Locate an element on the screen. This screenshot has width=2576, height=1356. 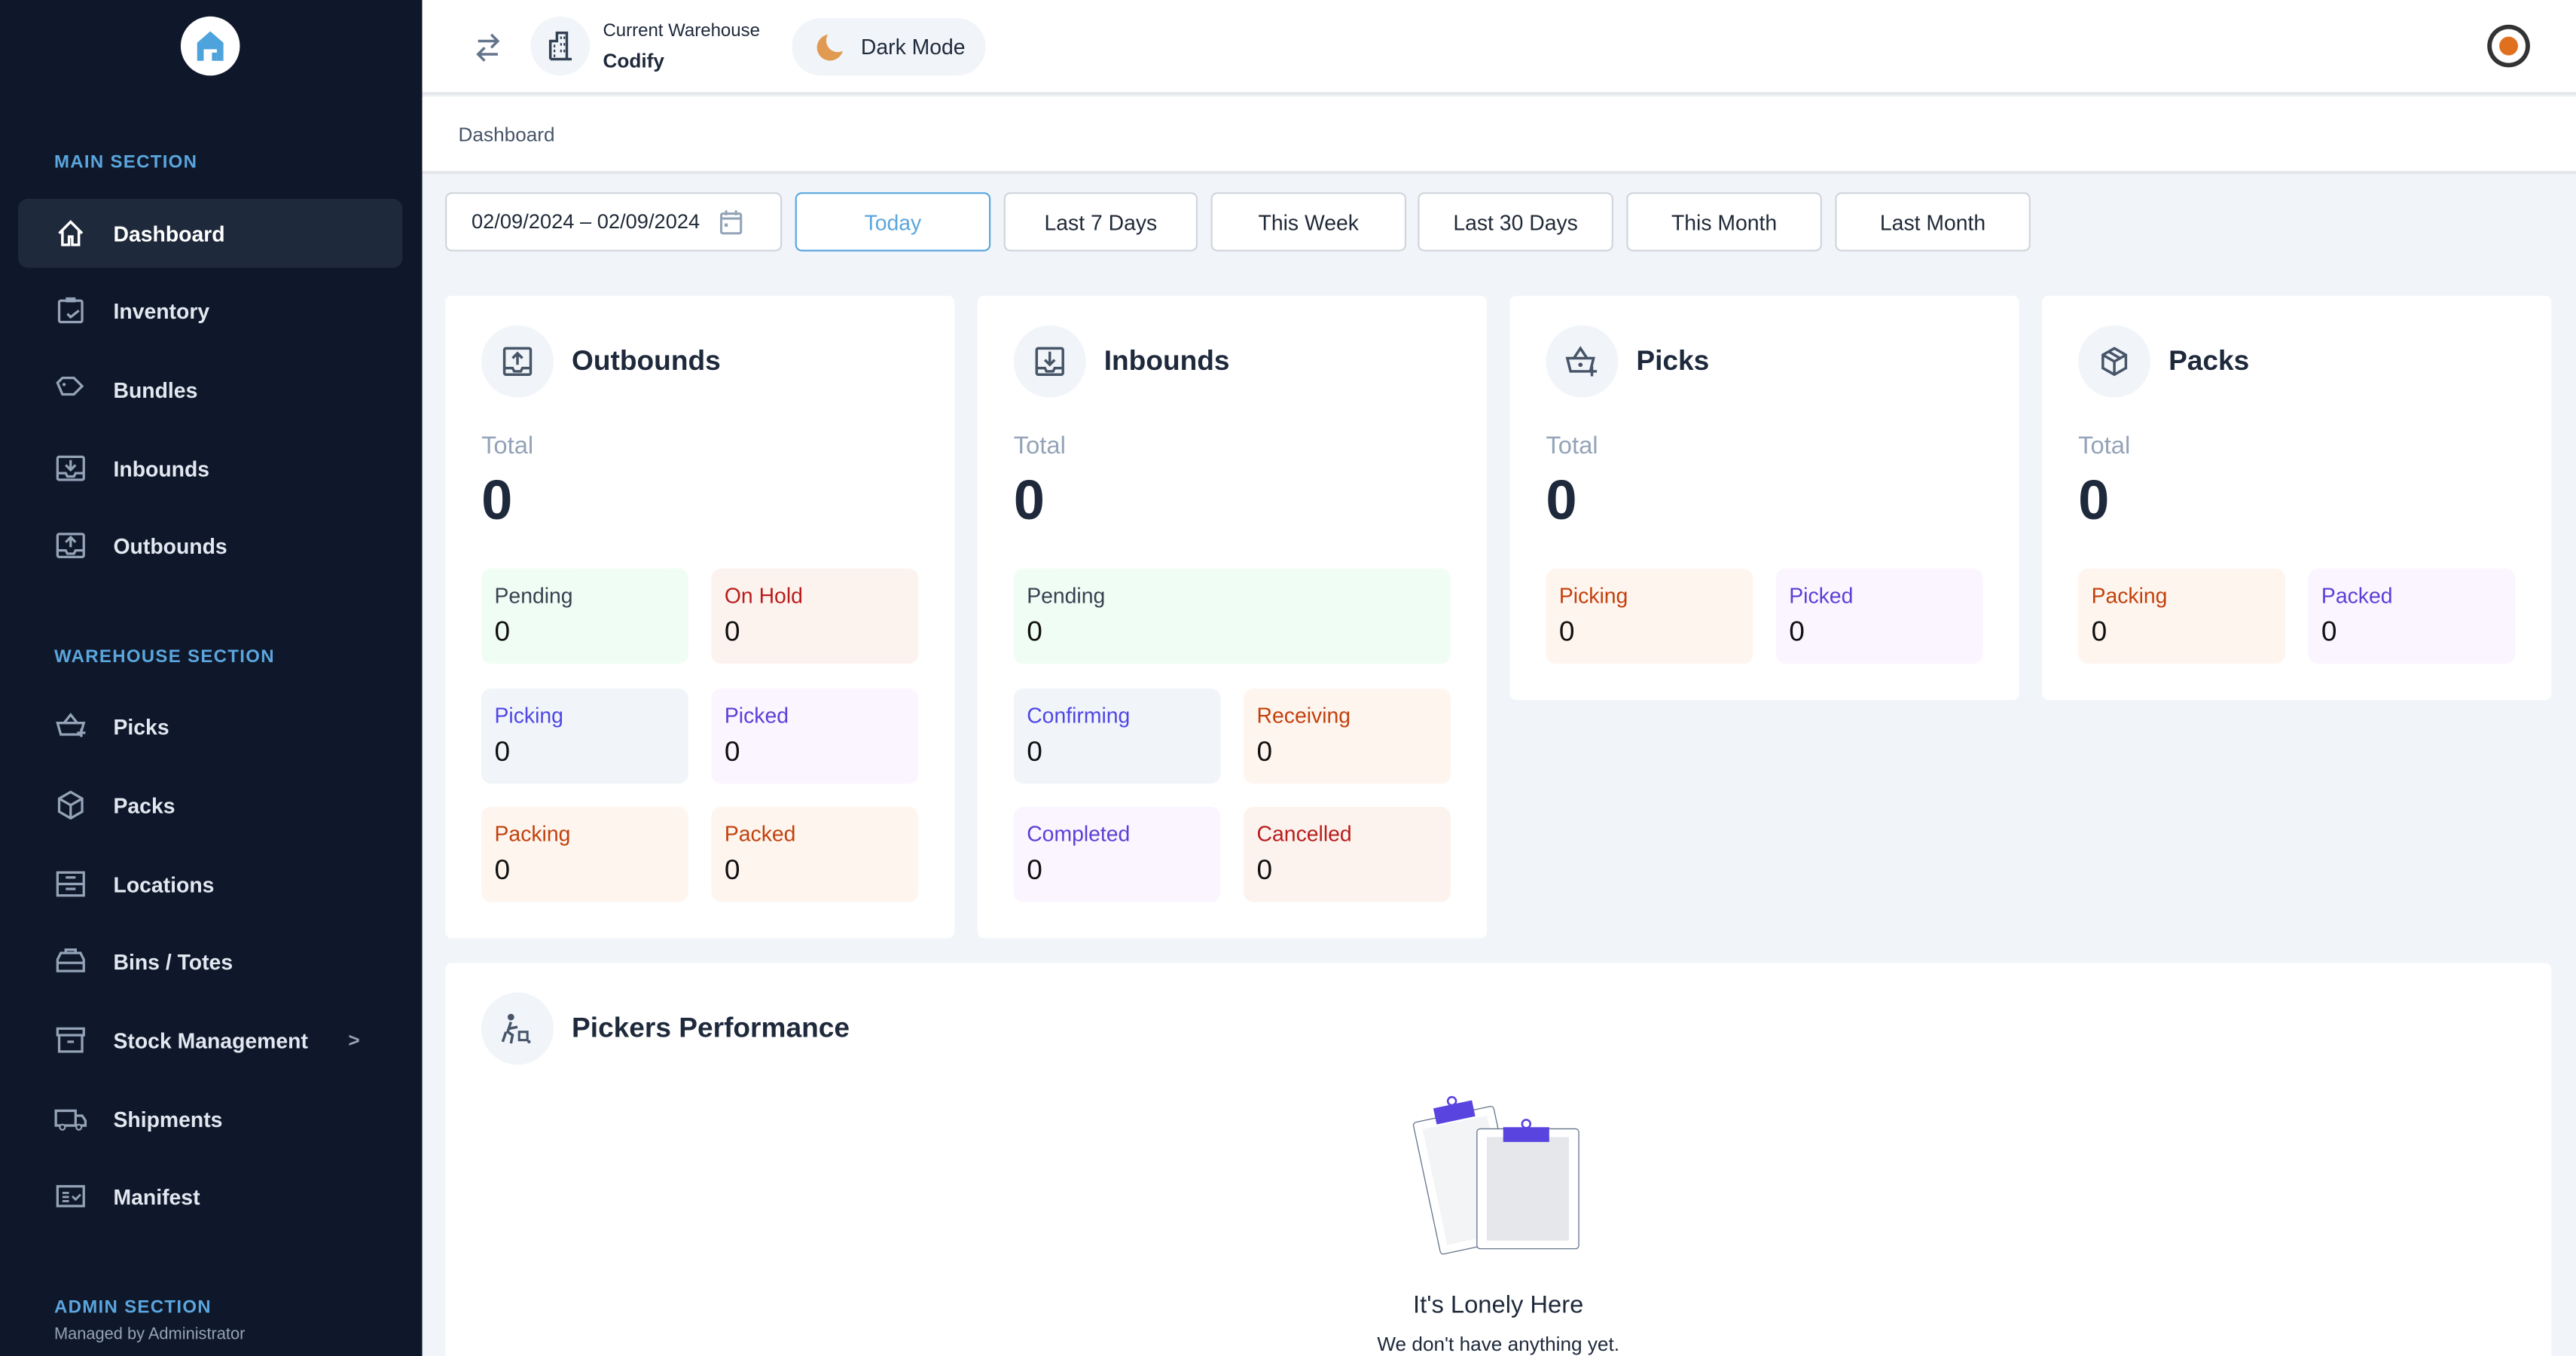
box-icon is located at coordinates (2115, 362).